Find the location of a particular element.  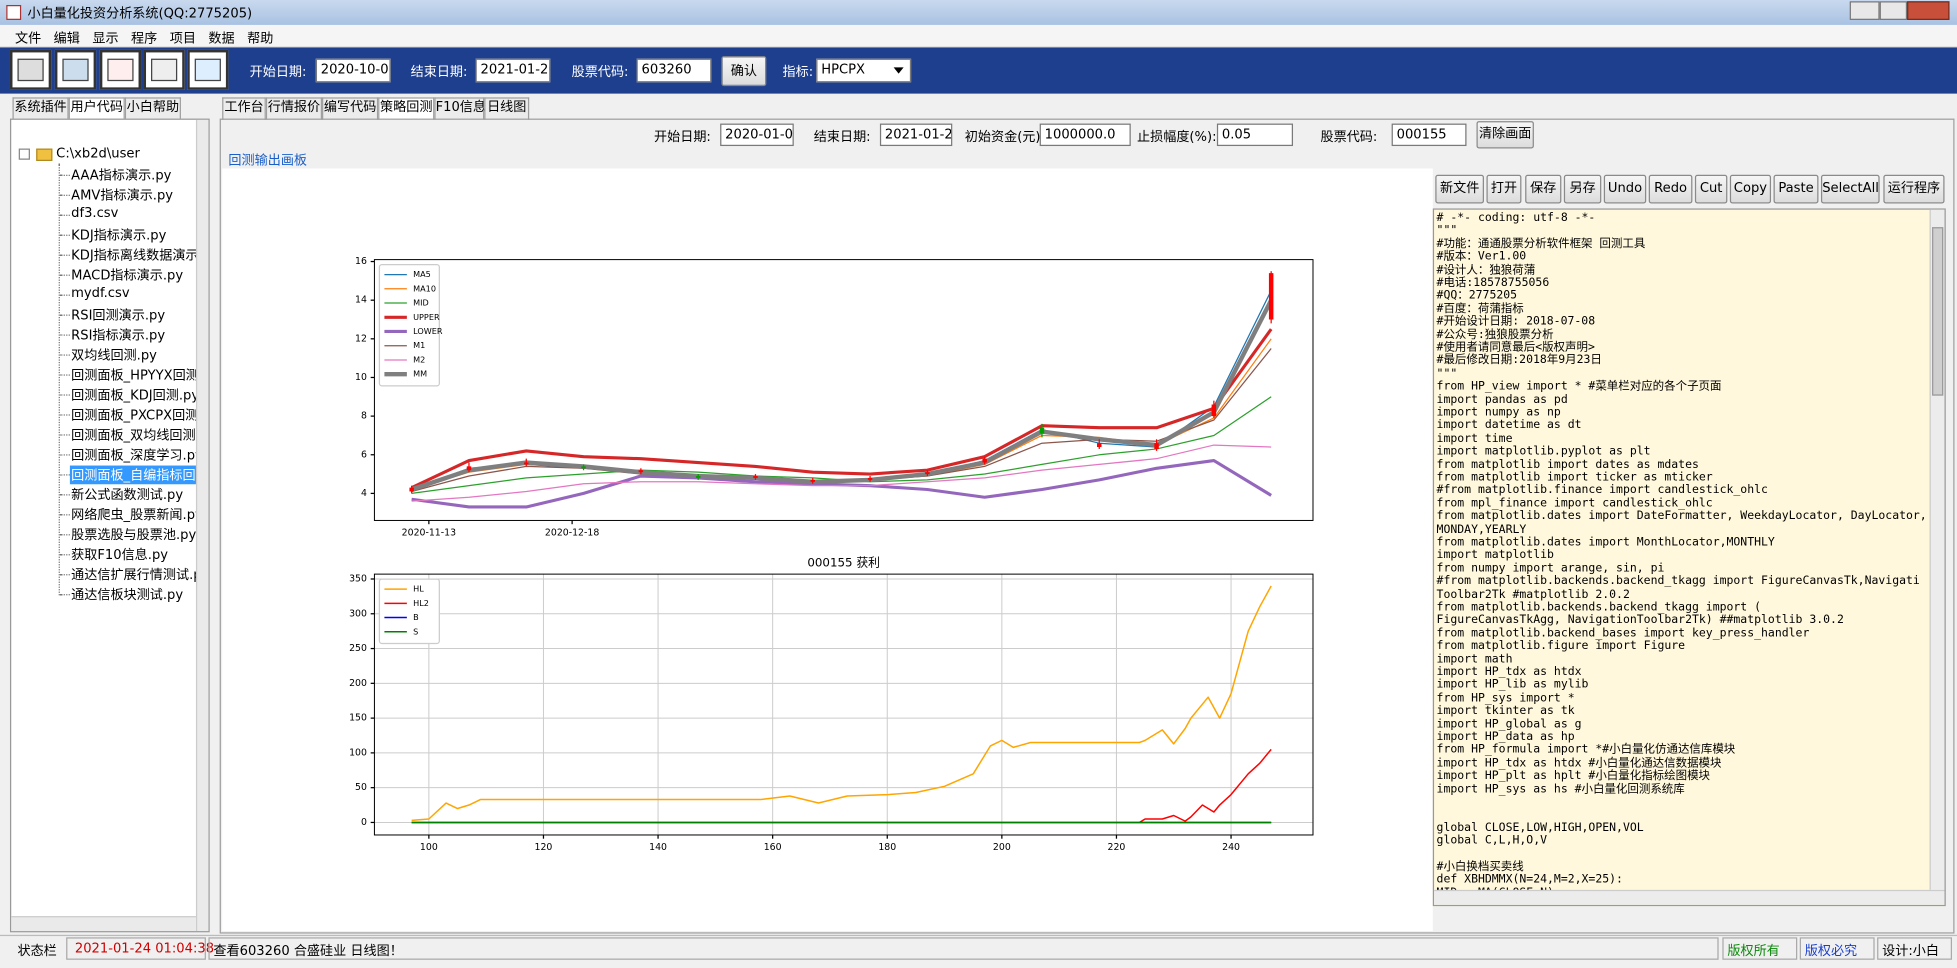

main-tab: 编写代码 is located at coordinates (350, 108).